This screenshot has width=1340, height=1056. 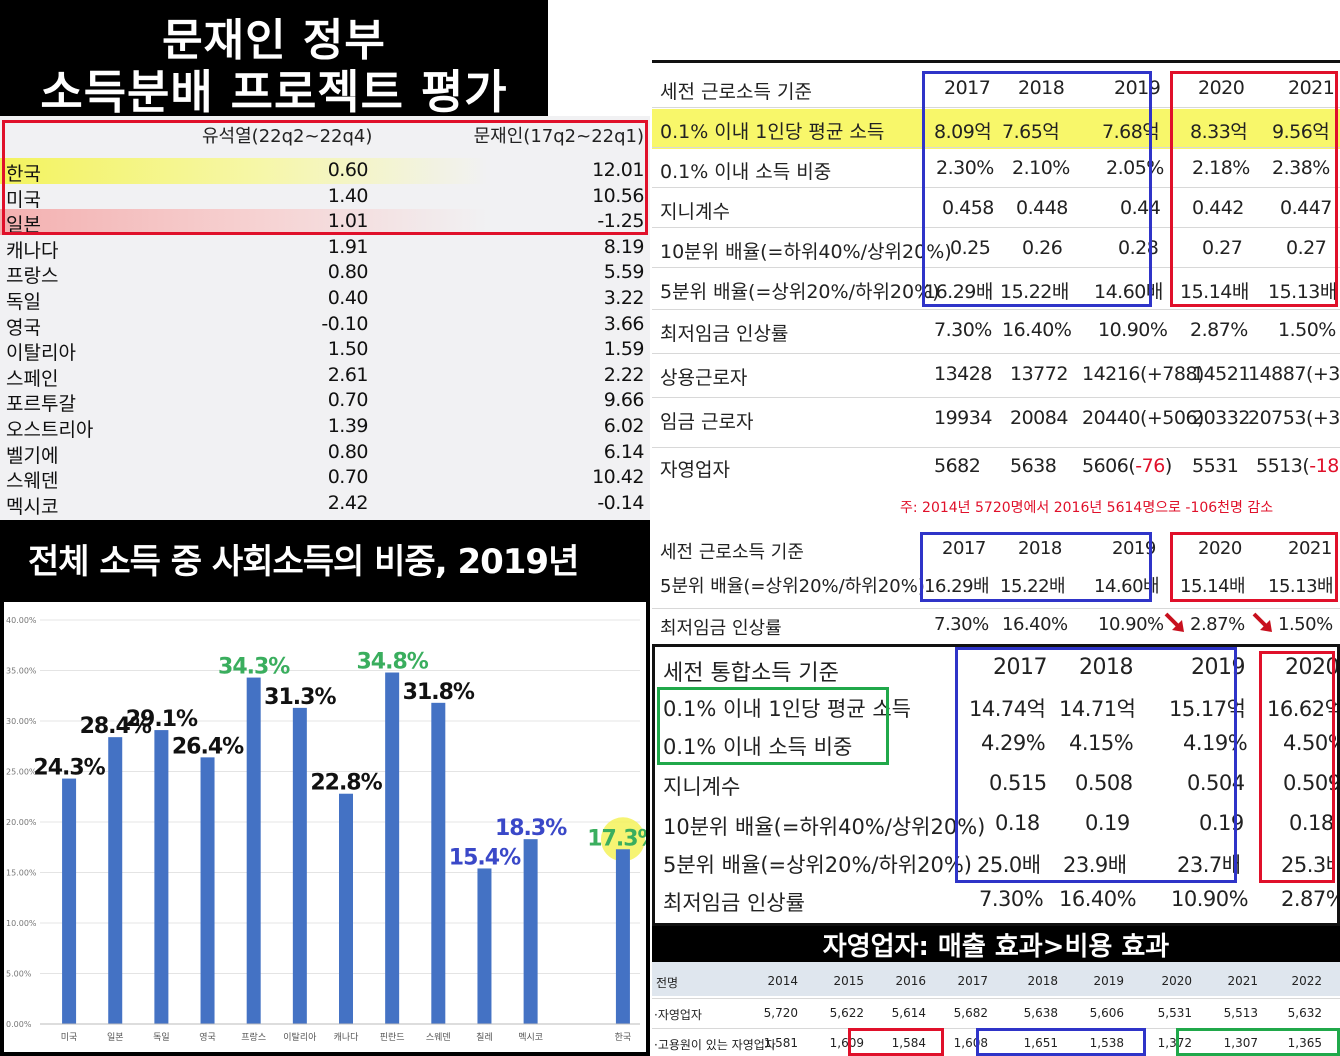 I want to click on rt-cell: 10.90%, so click(x=1133, y=330).